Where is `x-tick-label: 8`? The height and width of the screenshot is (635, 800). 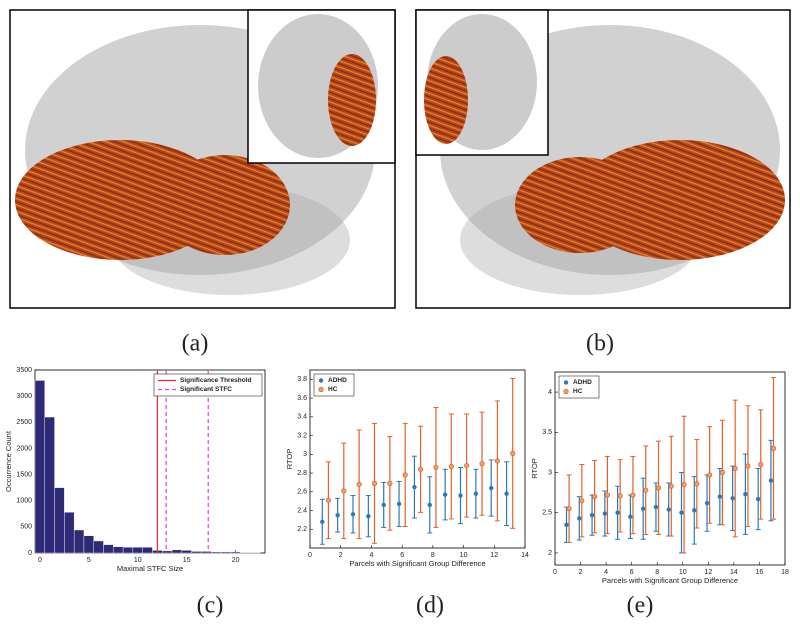
x-tick-label: 8 is located at coordinates (657, 572).